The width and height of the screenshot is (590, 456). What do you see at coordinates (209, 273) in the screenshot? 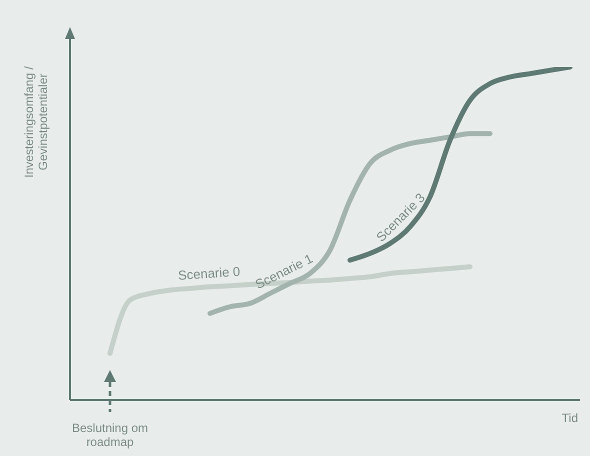
I see `series-label: Scenarie 0` at bounding box center [209, 273].